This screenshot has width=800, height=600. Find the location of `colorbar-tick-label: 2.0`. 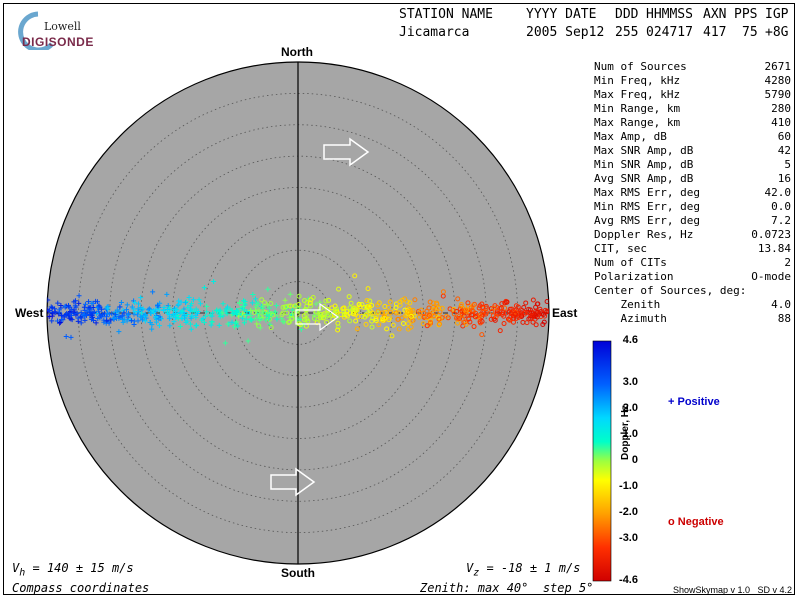

colorbar-tick-label: 2.0 is located at coordinates (630, 407).